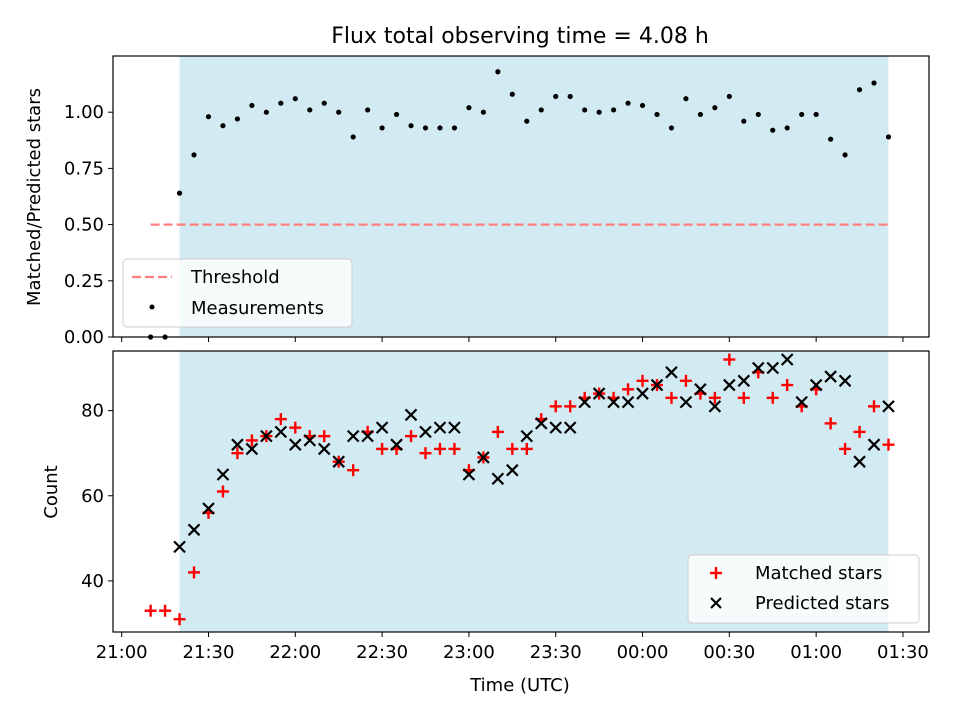  What do you see at coordinates (84, 168) in the screenshot?
I see `top-y-tick-label: 0.75` at bounding box center [84, 168].